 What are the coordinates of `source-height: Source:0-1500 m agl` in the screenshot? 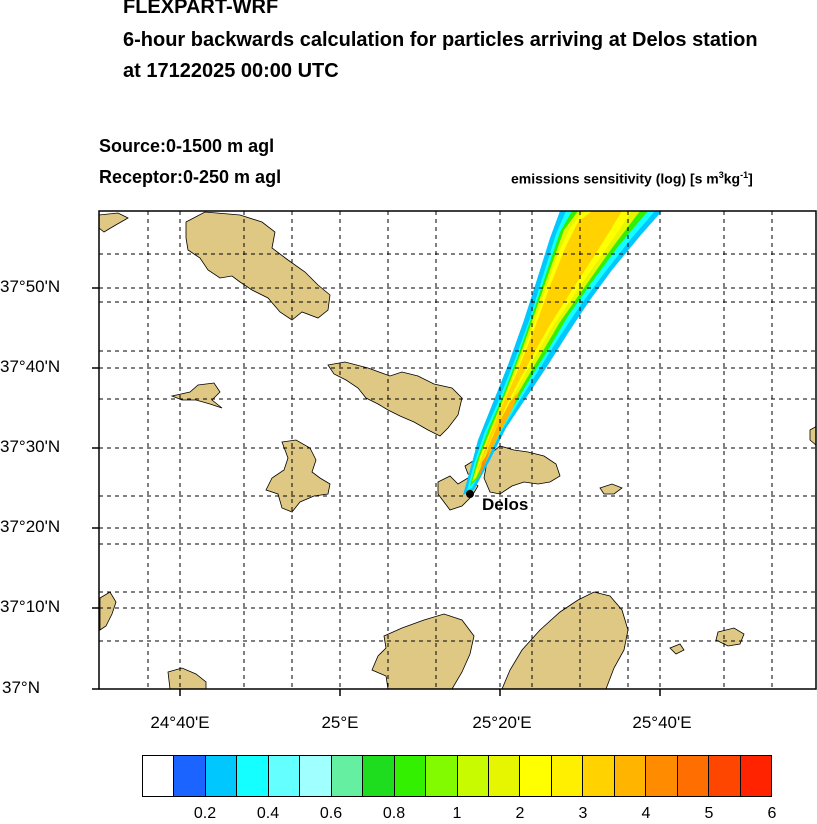 It's located at (187, 146).